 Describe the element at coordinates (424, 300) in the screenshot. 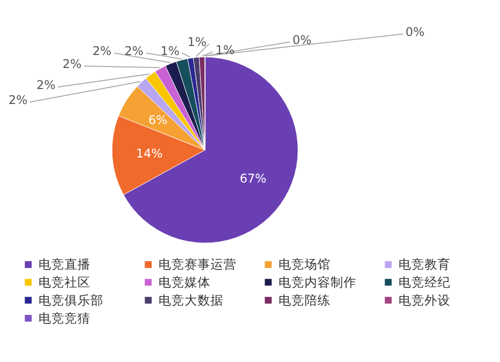

I see `legend-label: 电竞外设` at that location.